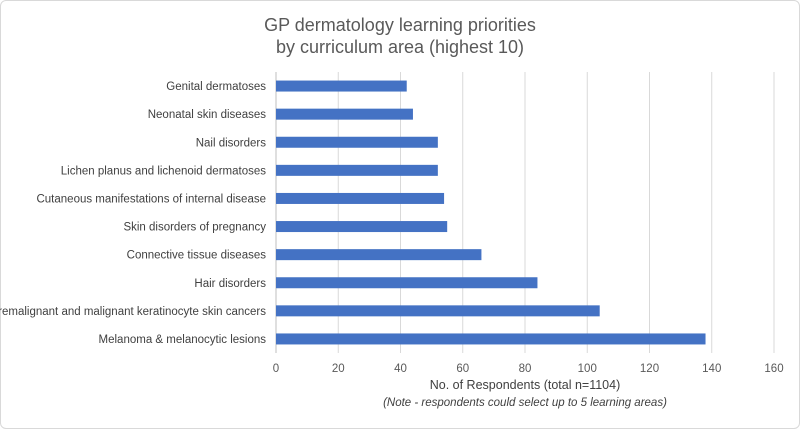  I want to click on category-label-7: Hair disorders, so click(230, 284).